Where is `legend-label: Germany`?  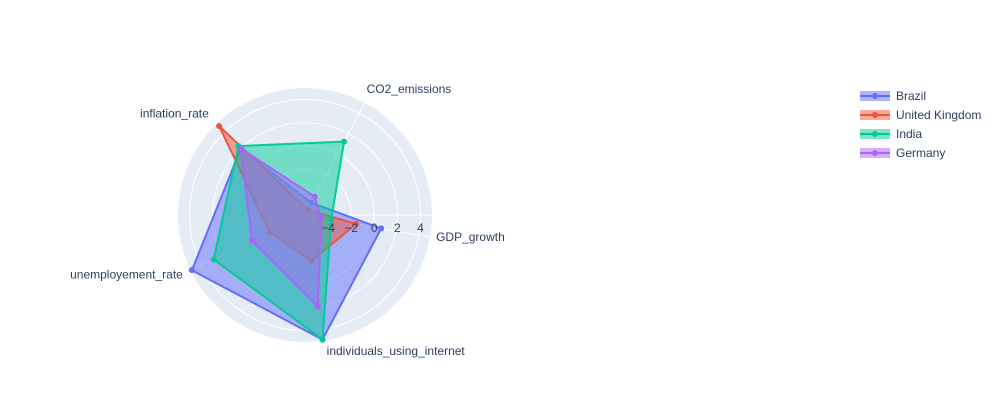
legend-label: Germany is located at coordinates (920, 153).